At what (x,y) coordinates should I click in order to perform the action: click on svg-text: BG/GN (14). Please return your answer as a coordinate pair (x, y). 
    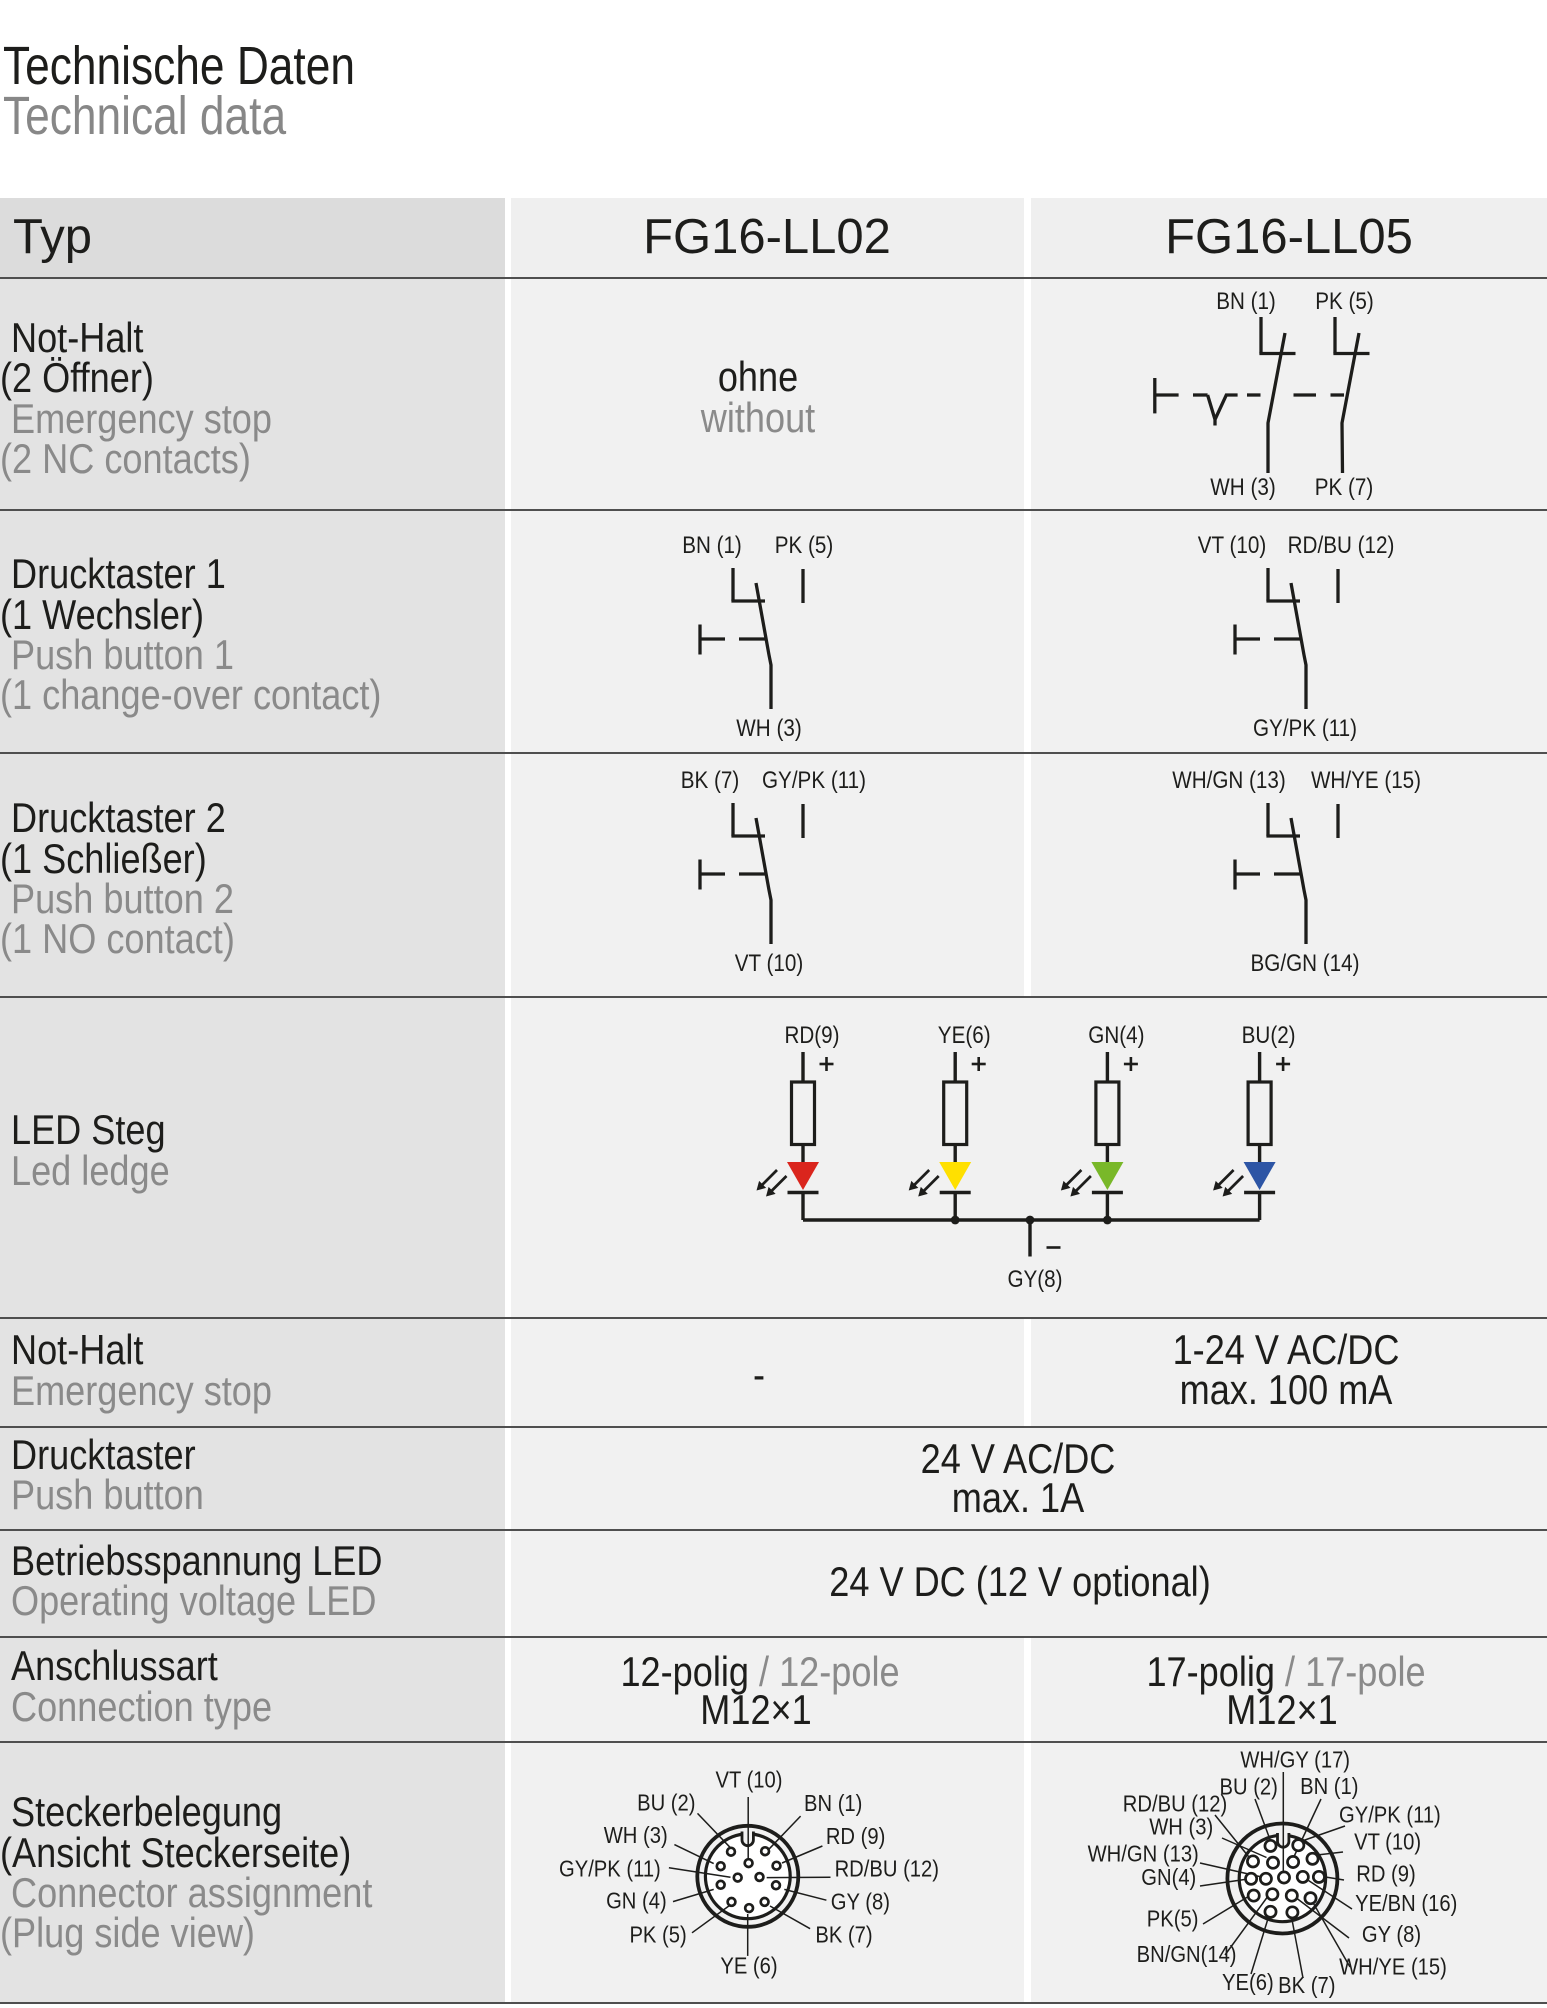
    Looking at the image, I should click on (1305, 963).